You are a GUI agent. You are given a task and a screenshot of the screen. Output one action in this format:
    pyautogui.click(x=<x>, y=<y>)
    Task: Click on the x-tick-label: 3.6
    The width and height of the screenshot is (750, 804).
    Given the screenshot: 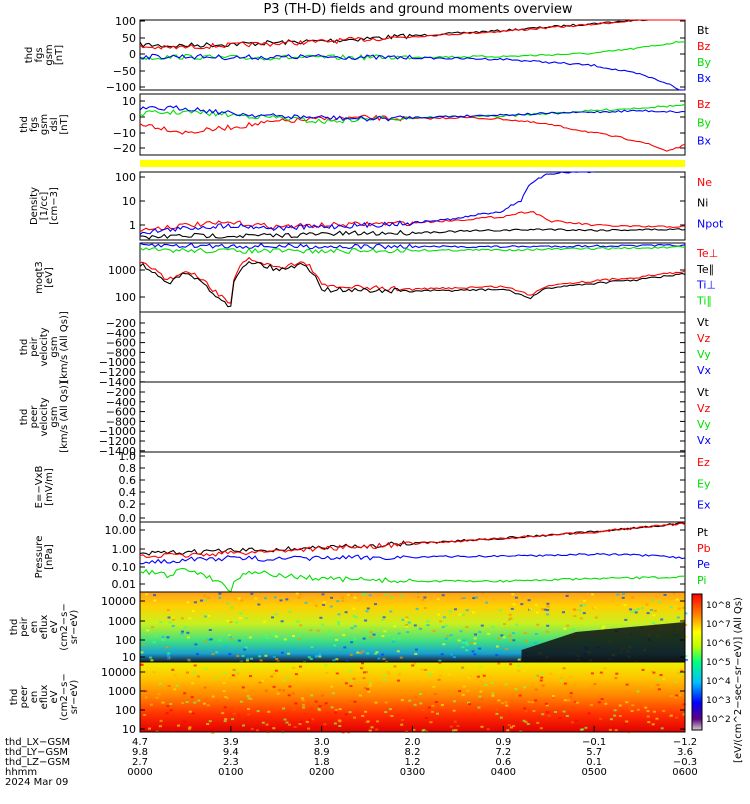 What is the action you would take?
    pyautogui.click(x=685, y=752)
    